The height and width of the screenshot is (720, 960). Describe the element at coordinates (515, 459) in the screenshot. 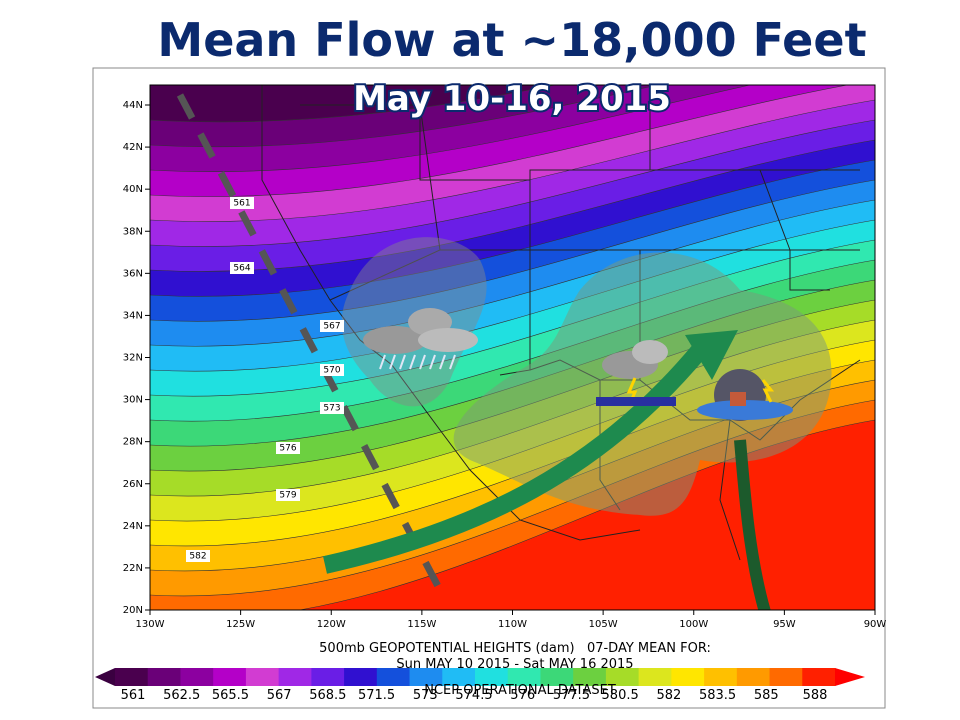

I see `flow-arrow` at that location.